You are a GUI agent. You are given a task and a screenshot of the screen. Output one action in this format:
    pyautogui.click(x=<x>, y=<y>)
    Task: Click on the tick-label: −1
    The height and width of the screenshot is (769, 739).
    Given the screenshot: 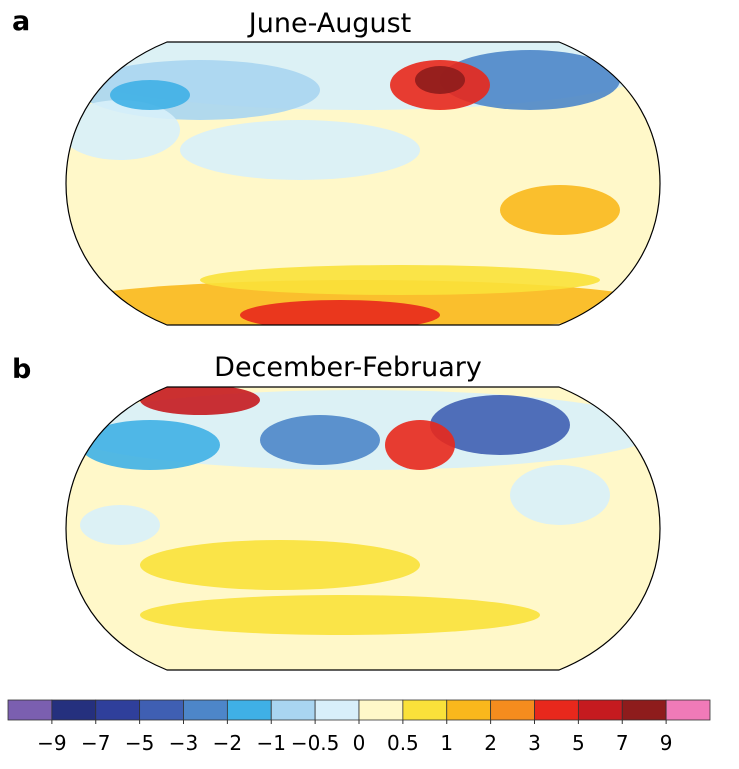 What is the action you would take?
    pyautogui.click(x=271, y=743)
    